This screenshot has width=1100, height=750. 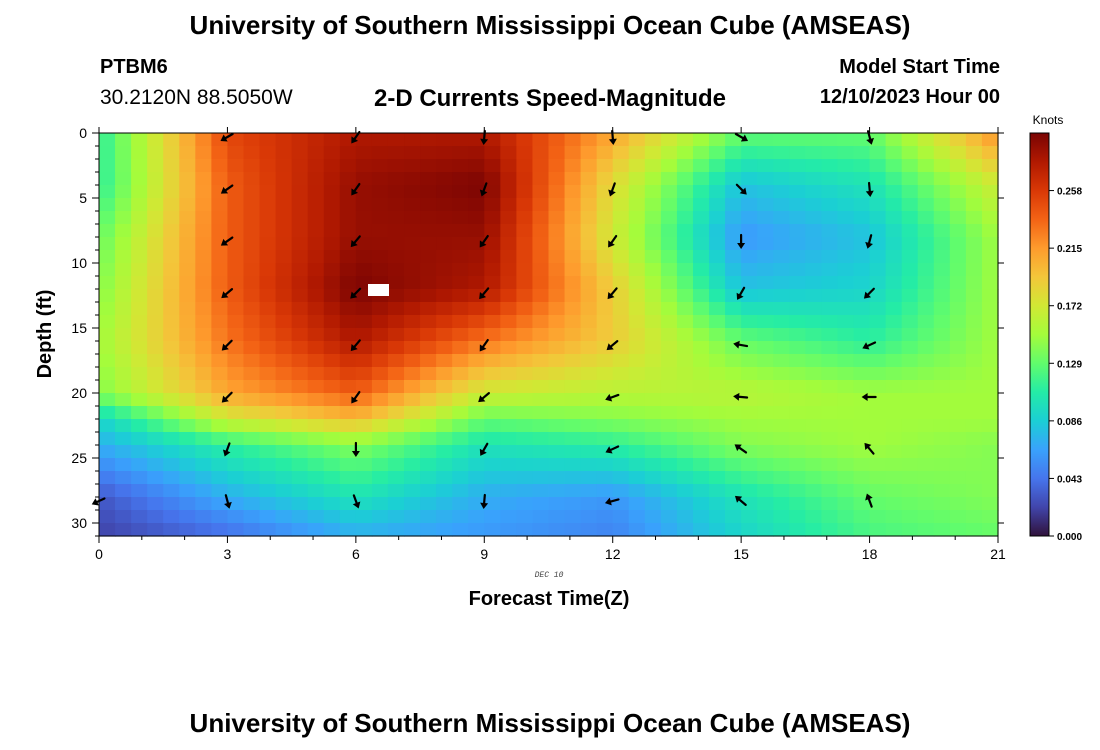 I want to click on x-tick-label: 0, so click(x=99, y=554).